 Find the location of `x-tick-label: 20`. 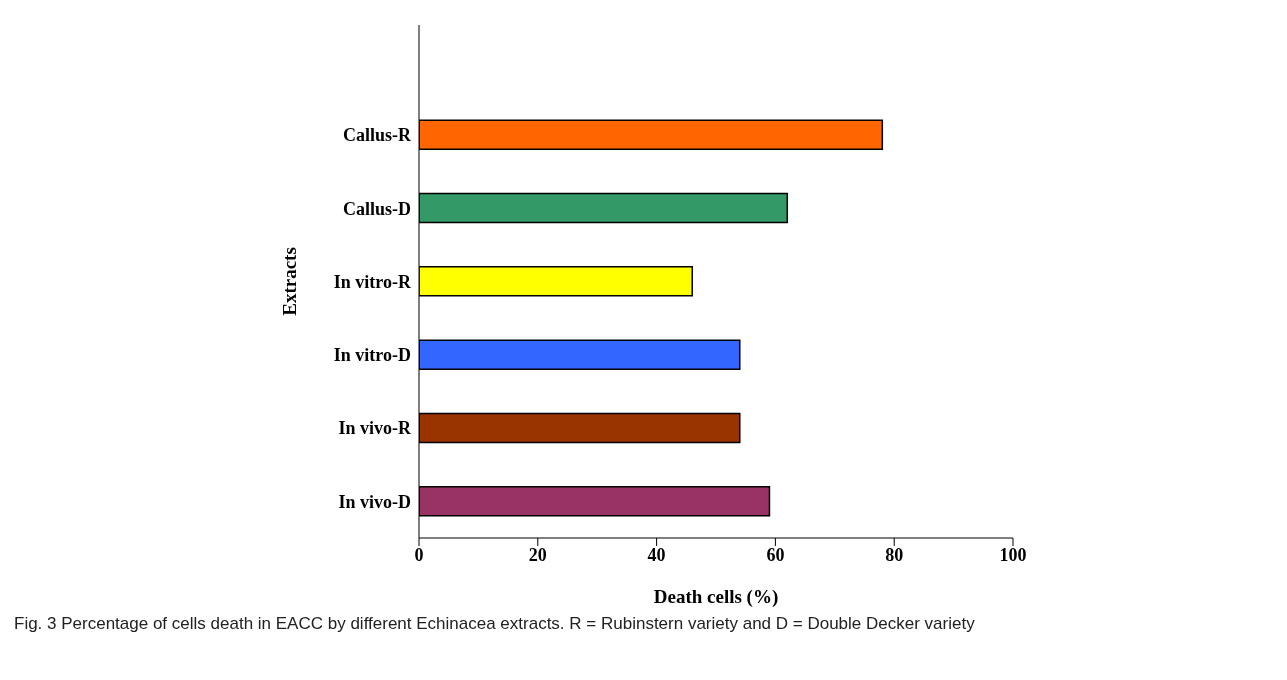

x-tick-label: 20 is located at coordinates (537, 554).